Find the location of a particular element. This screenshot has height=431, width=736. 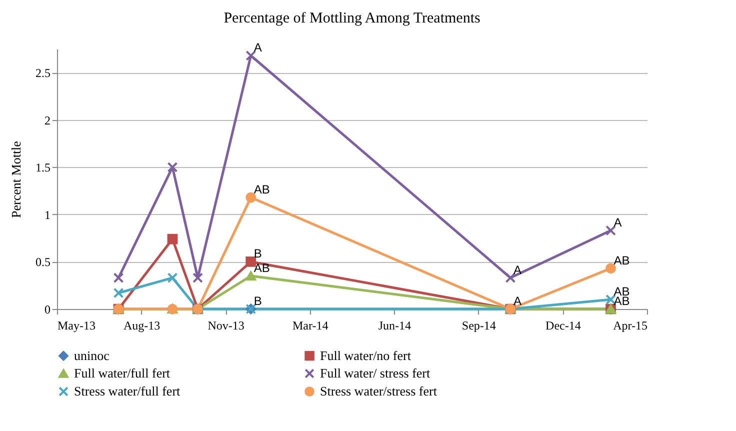

x-tick-label: Sep-14 is located at coordinates (479, 325).